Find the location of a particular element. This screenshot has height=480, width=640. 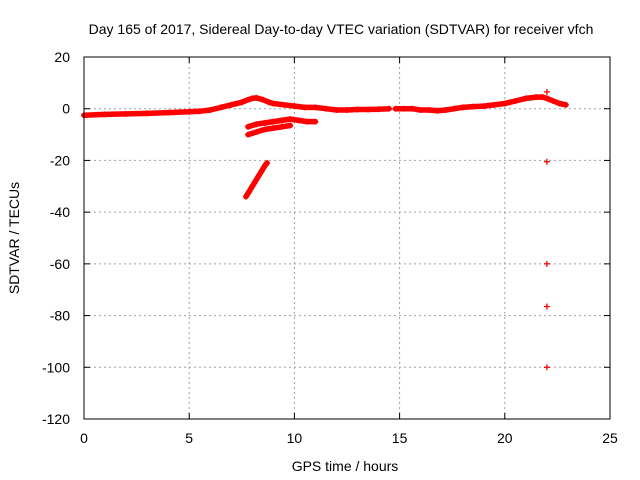

y-tick-label: -80 is located at coordinates (60, 316).